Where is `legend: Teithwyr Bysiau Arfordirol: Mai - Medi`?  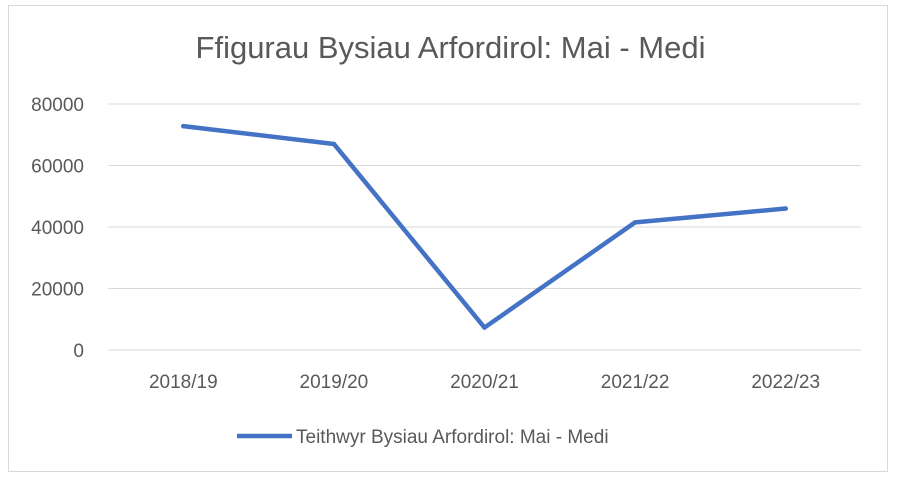 legend: Teithwyr Bysiau Arfordirol: Mai - Medi is located at coordinates (423, 437).